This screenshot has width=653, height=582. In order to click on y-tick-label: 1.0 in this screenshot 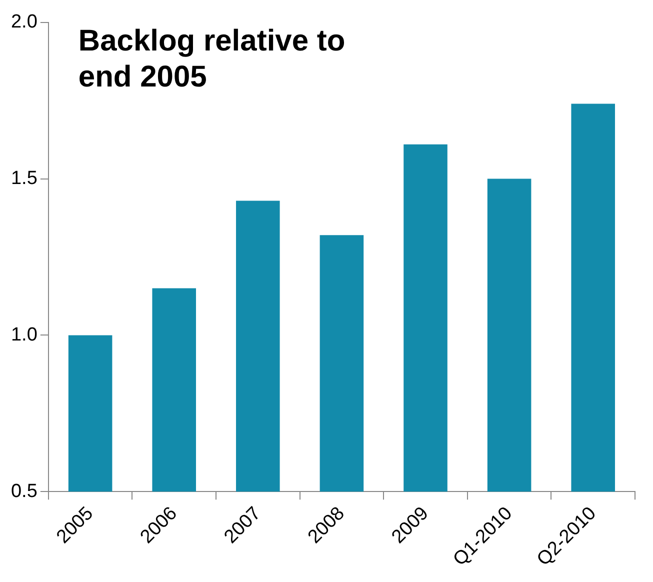, I will do `click(24, 335)`.